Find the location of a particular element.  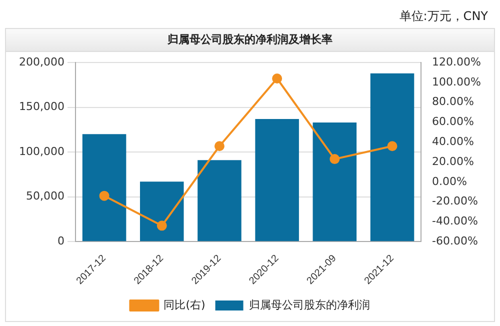

y-tick-label: 100,000 is located at coordinates (41, 151).